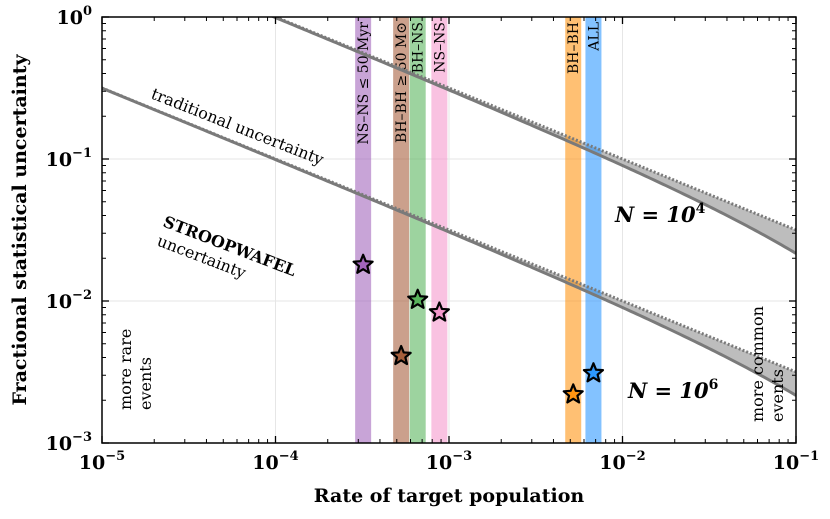 This screenshot has height=519, width=830. What do you see at coordinates (574, 48) in the screenshot?
I see `band-label-4: BH–BH` at bounding box center [574, 48].